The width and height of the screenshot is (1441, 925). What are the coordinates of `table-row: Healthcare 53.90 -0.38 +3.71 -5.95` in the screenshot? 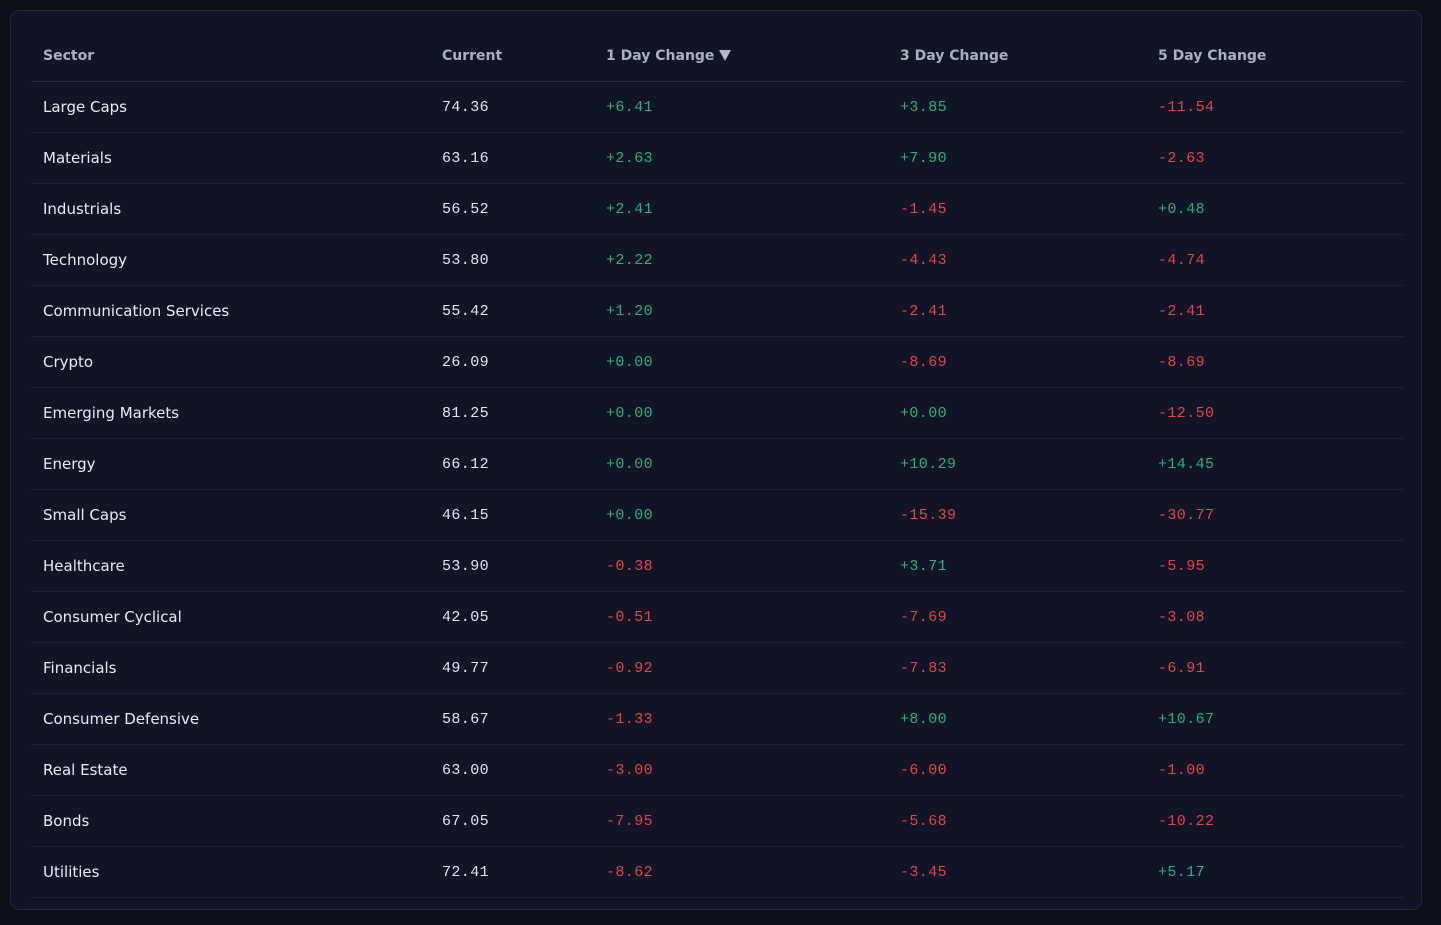 It's located at (717, 566).